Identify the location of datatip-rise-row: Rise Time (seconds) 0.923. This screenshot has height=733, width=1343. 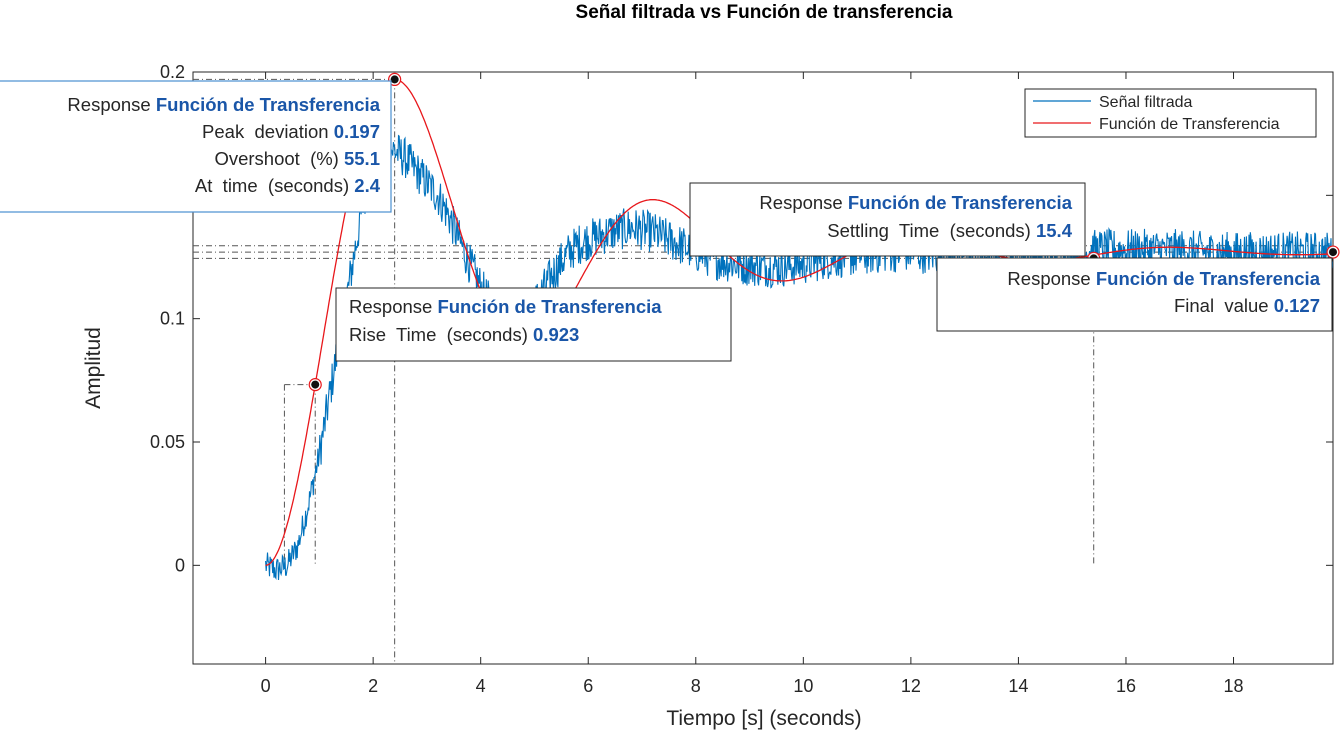
(464, 334).